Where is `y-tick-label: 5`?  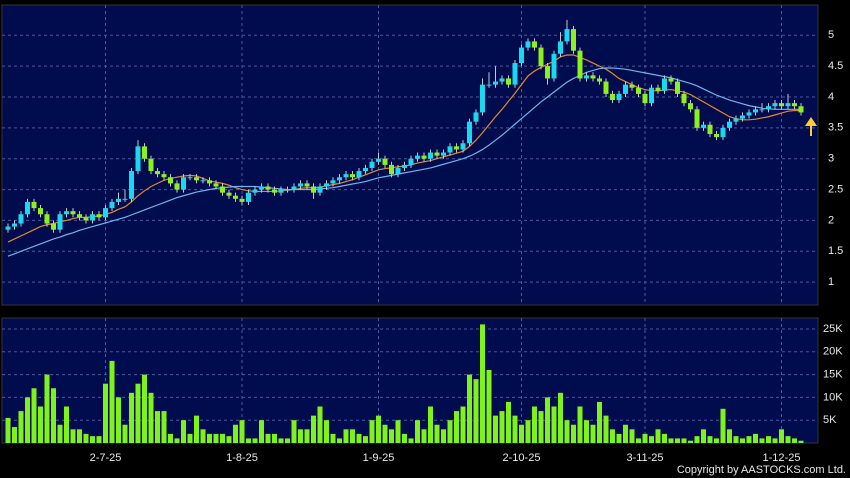
y-tick-label: 5 is located at coordinates (831, 35).